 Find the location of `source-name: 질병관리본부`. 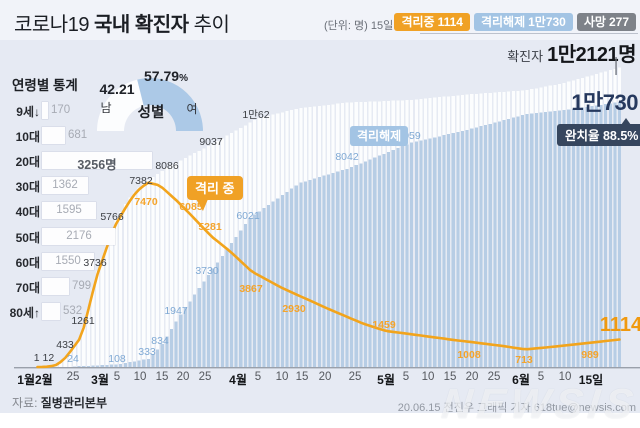

source-name: 질병관리본부 is located at coordinates (74, 403).